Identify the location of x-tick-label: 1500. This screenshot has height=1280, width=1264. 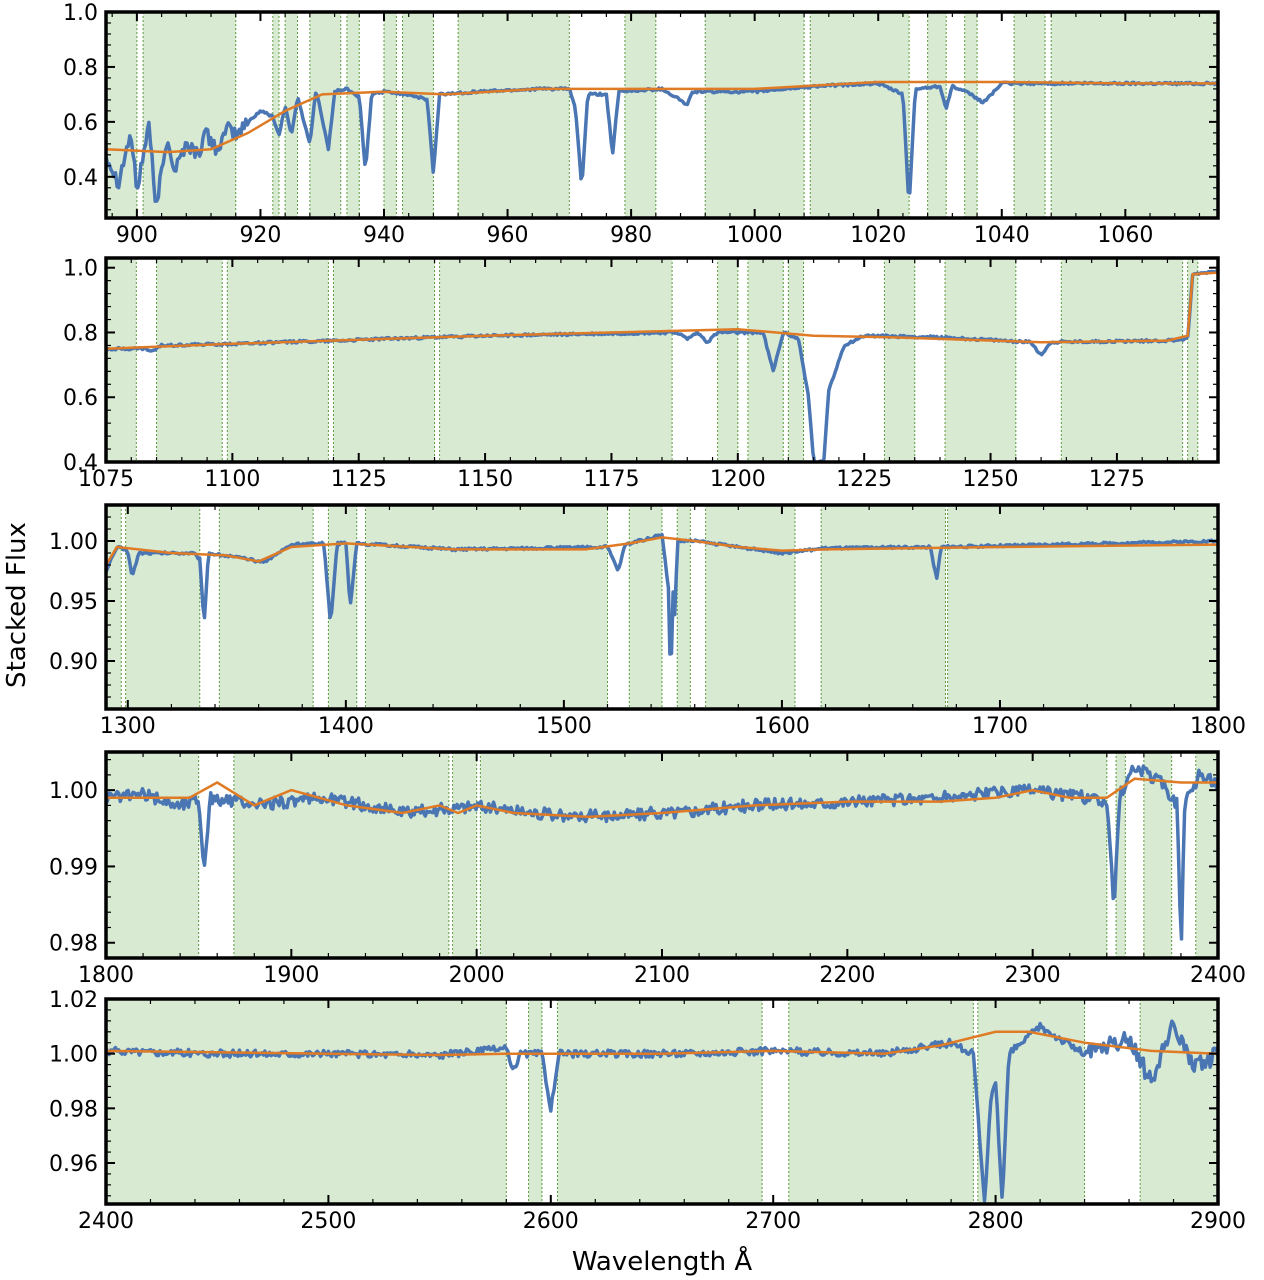
(564, 726).